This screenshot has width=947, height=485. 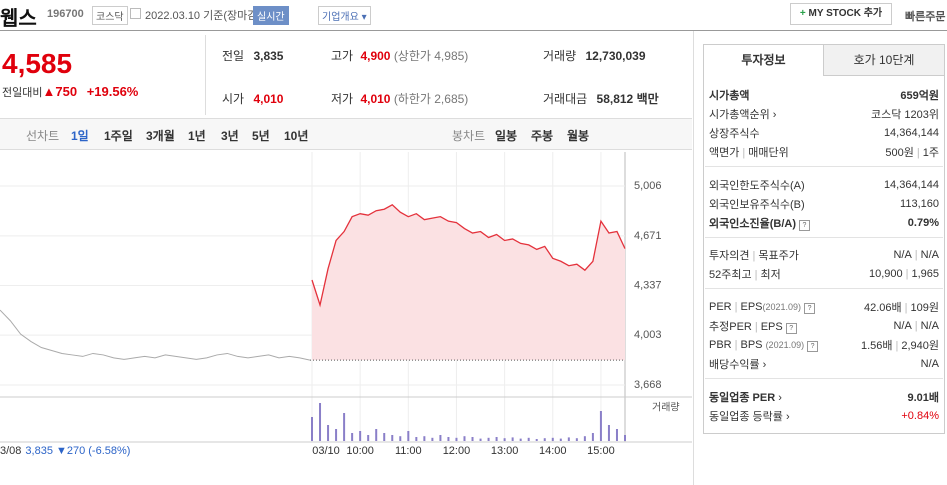 I want to click on nav-item: 5년, so click(x=261, y=136).